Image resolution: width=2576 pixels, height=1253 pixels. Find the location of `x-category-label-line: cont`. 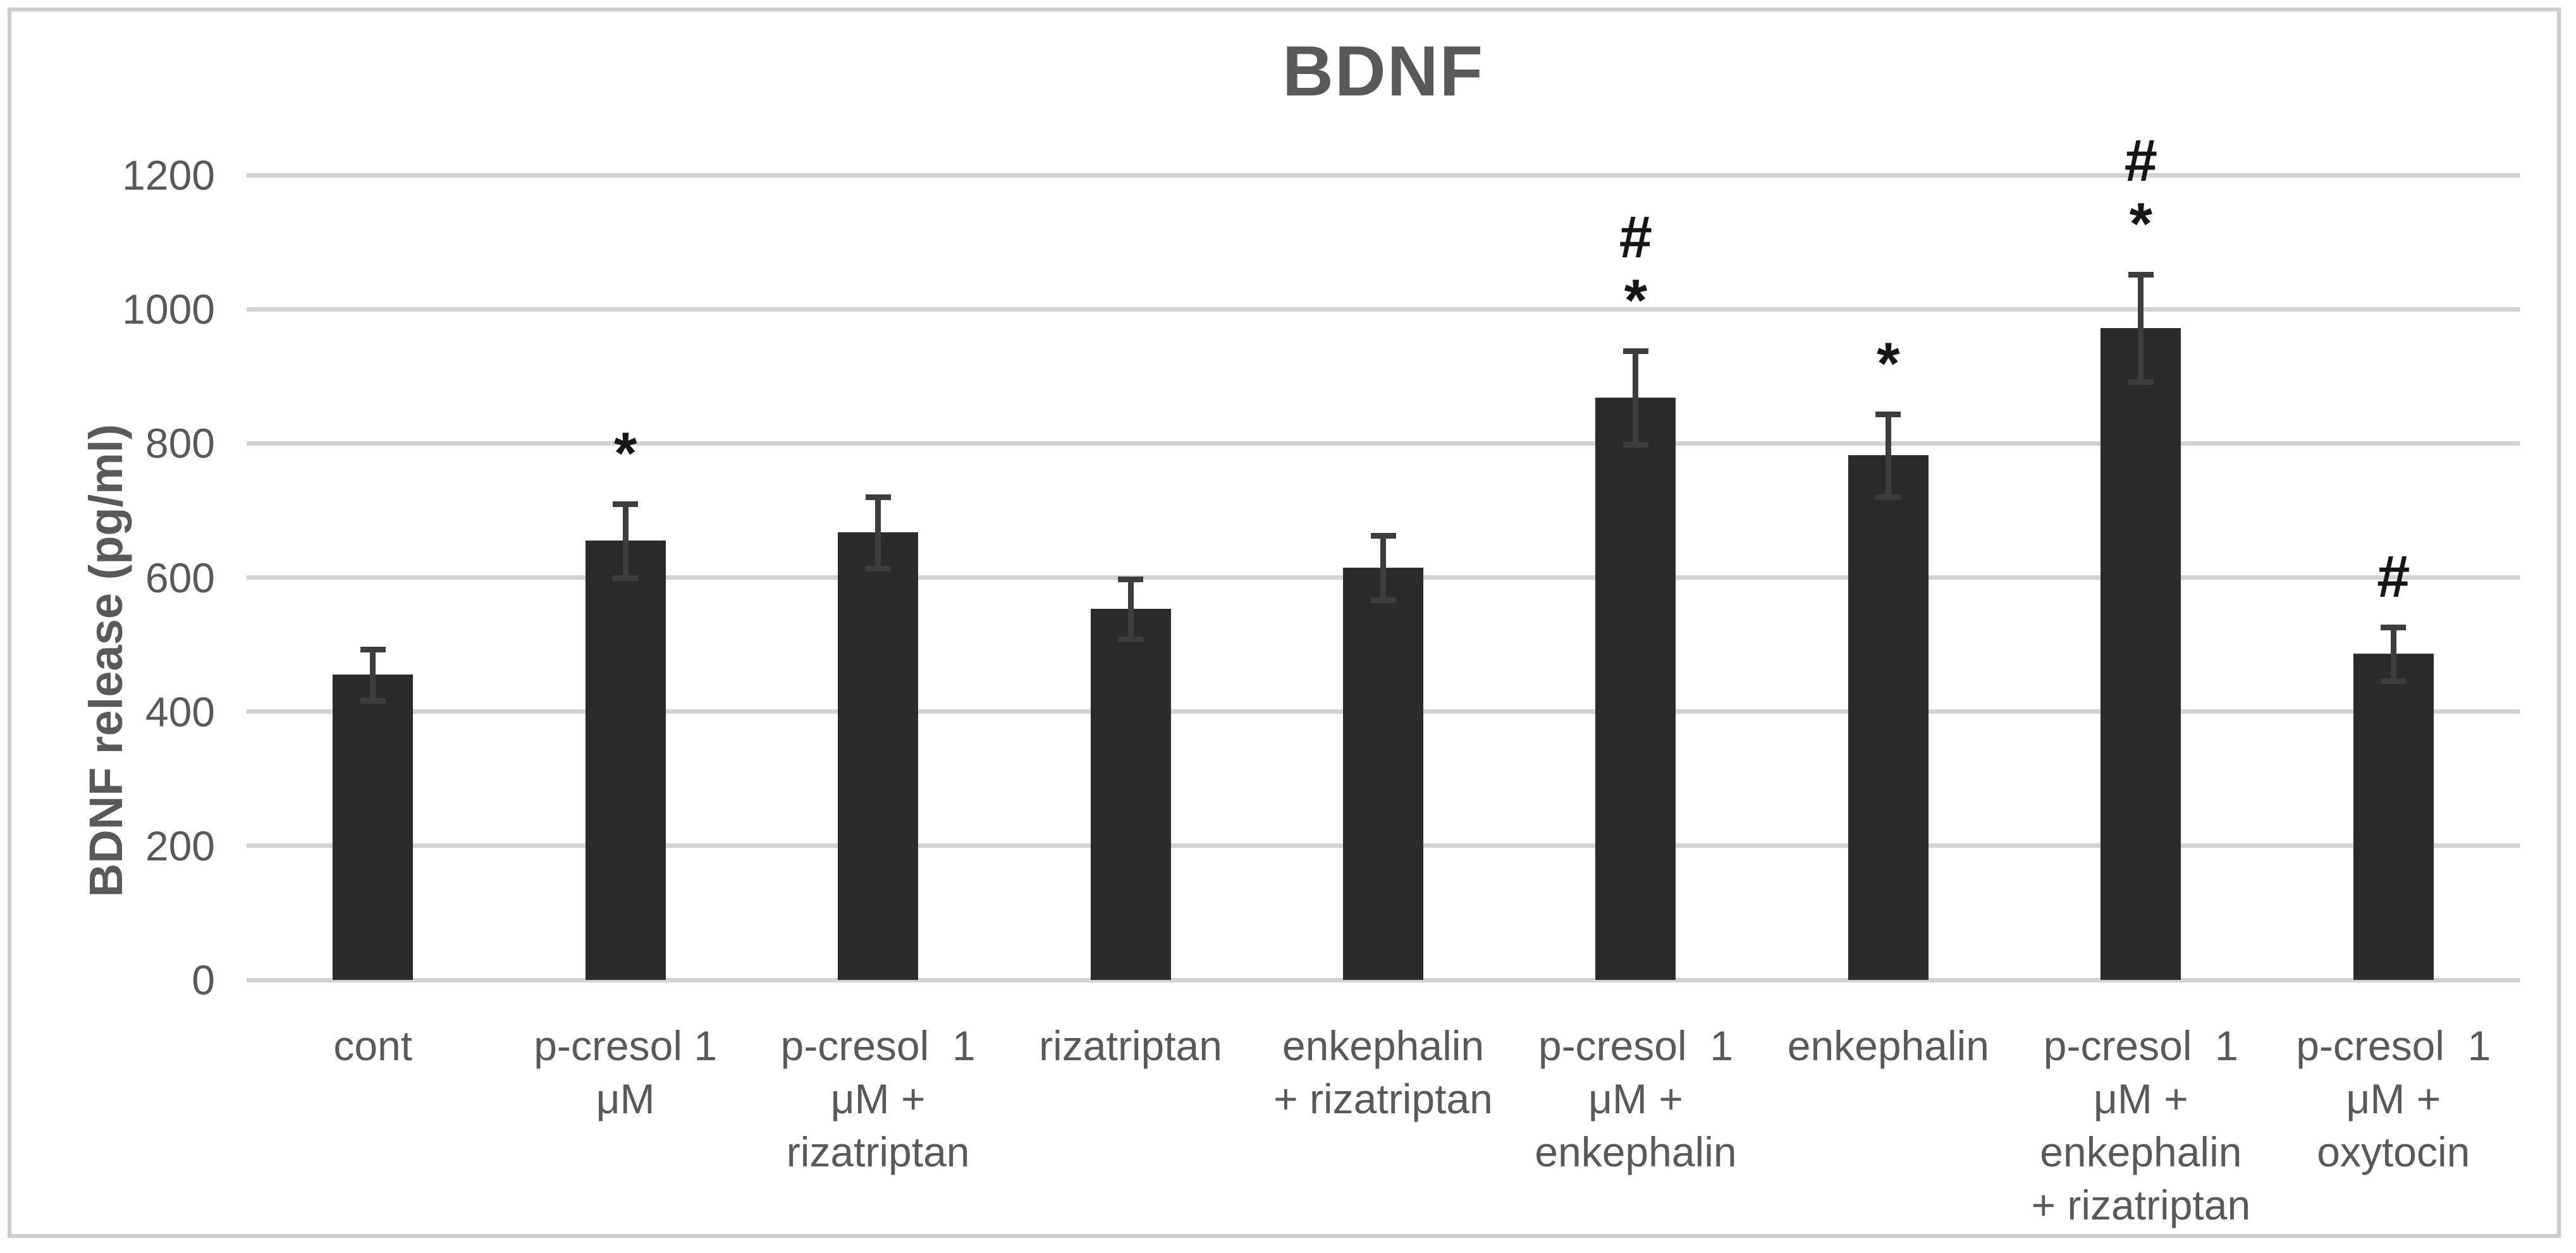

x-category-label-line: cont is located at coordinates (373, 1045).